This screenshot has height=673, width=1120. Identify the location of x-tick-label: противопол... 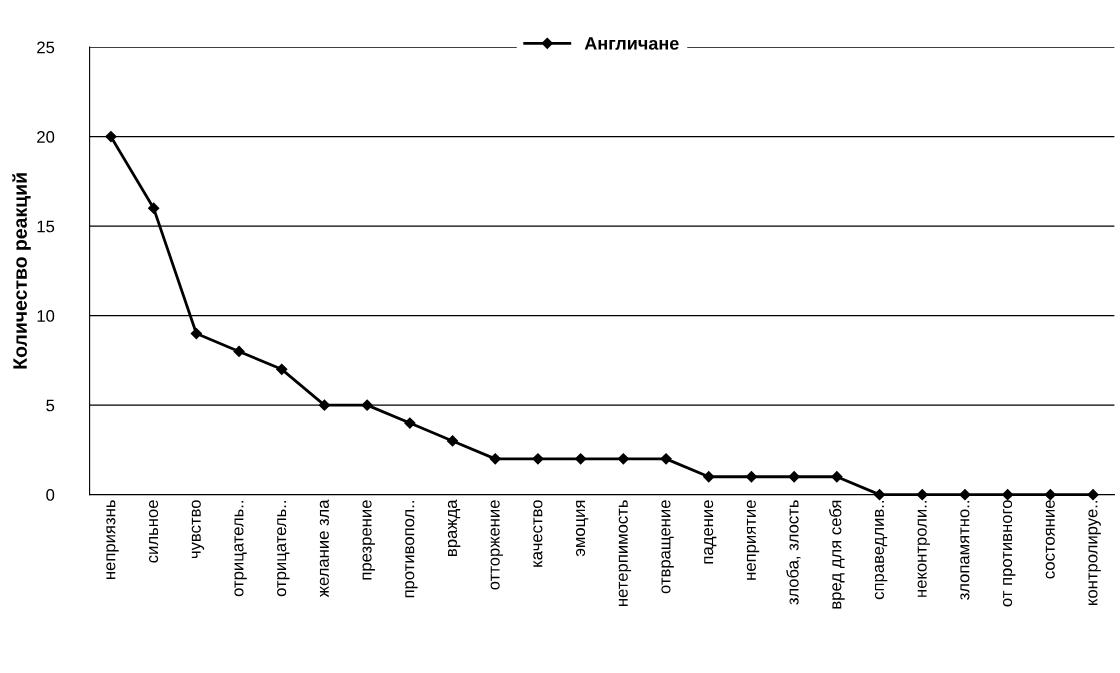
(411, 549).